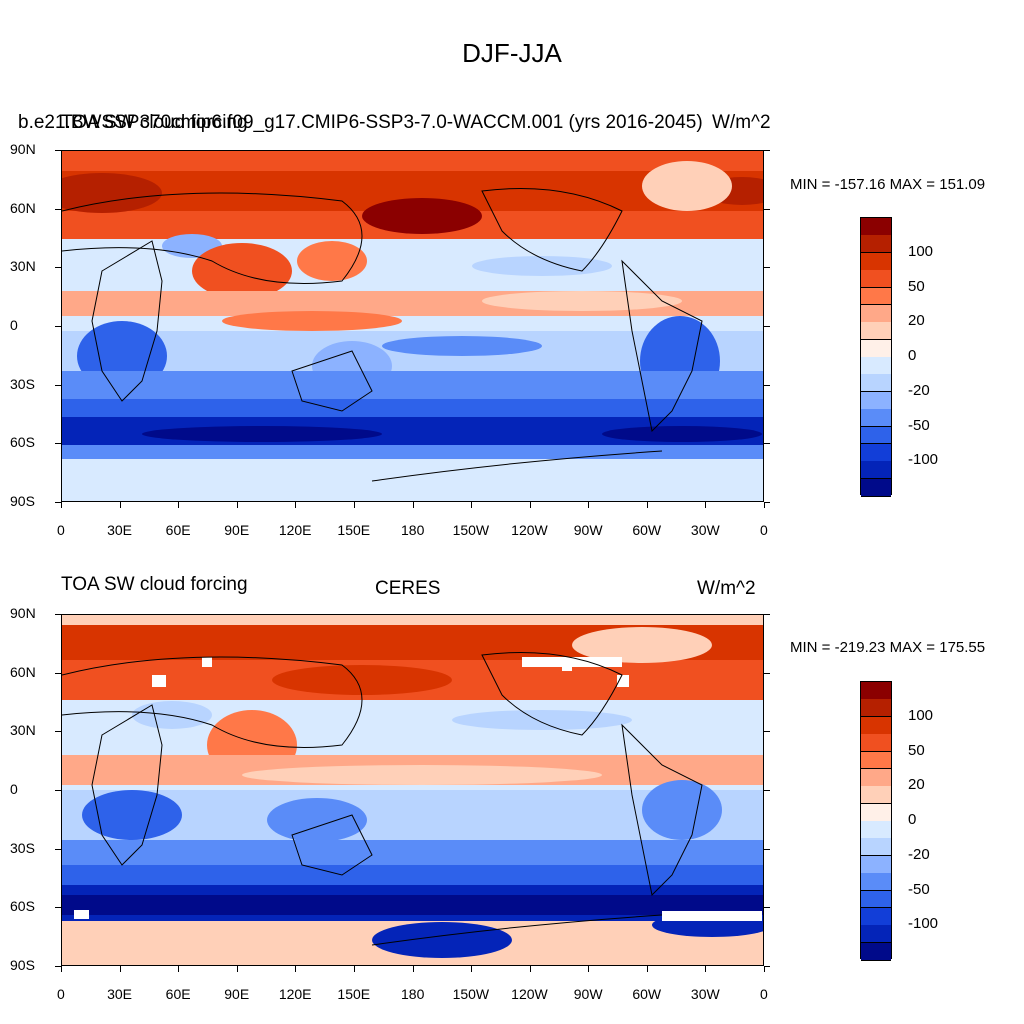 This screenshot has width=1024, height=1024. What do you see at coordinates (764, 530) in the screenshot?
I see `lon-tick-label: 0` at bounding box center [764, 530].